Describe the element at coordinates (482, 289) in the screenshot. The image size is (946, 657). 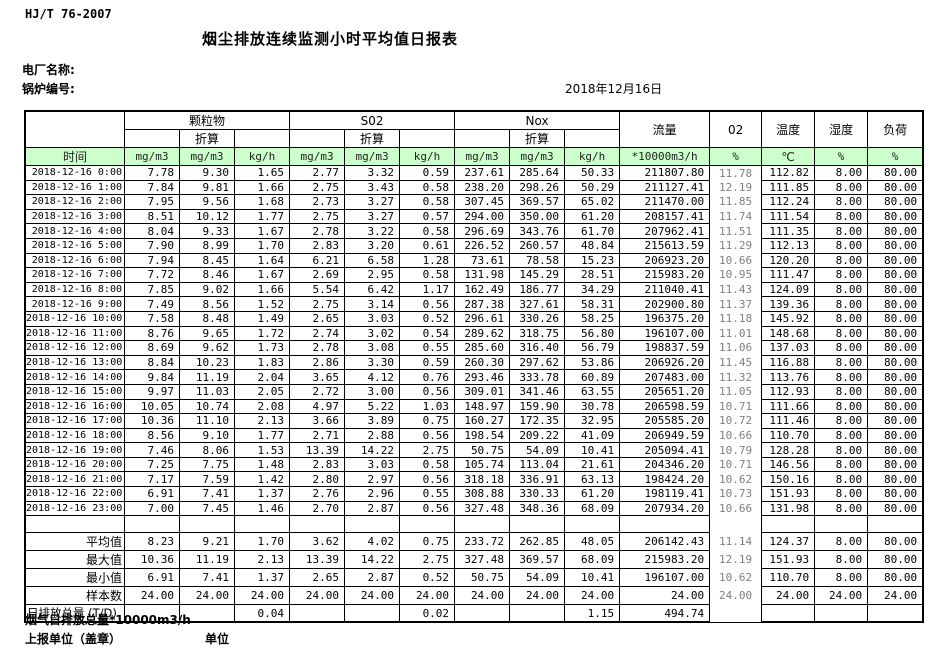
I see `value-cell: 162.49` at that location.